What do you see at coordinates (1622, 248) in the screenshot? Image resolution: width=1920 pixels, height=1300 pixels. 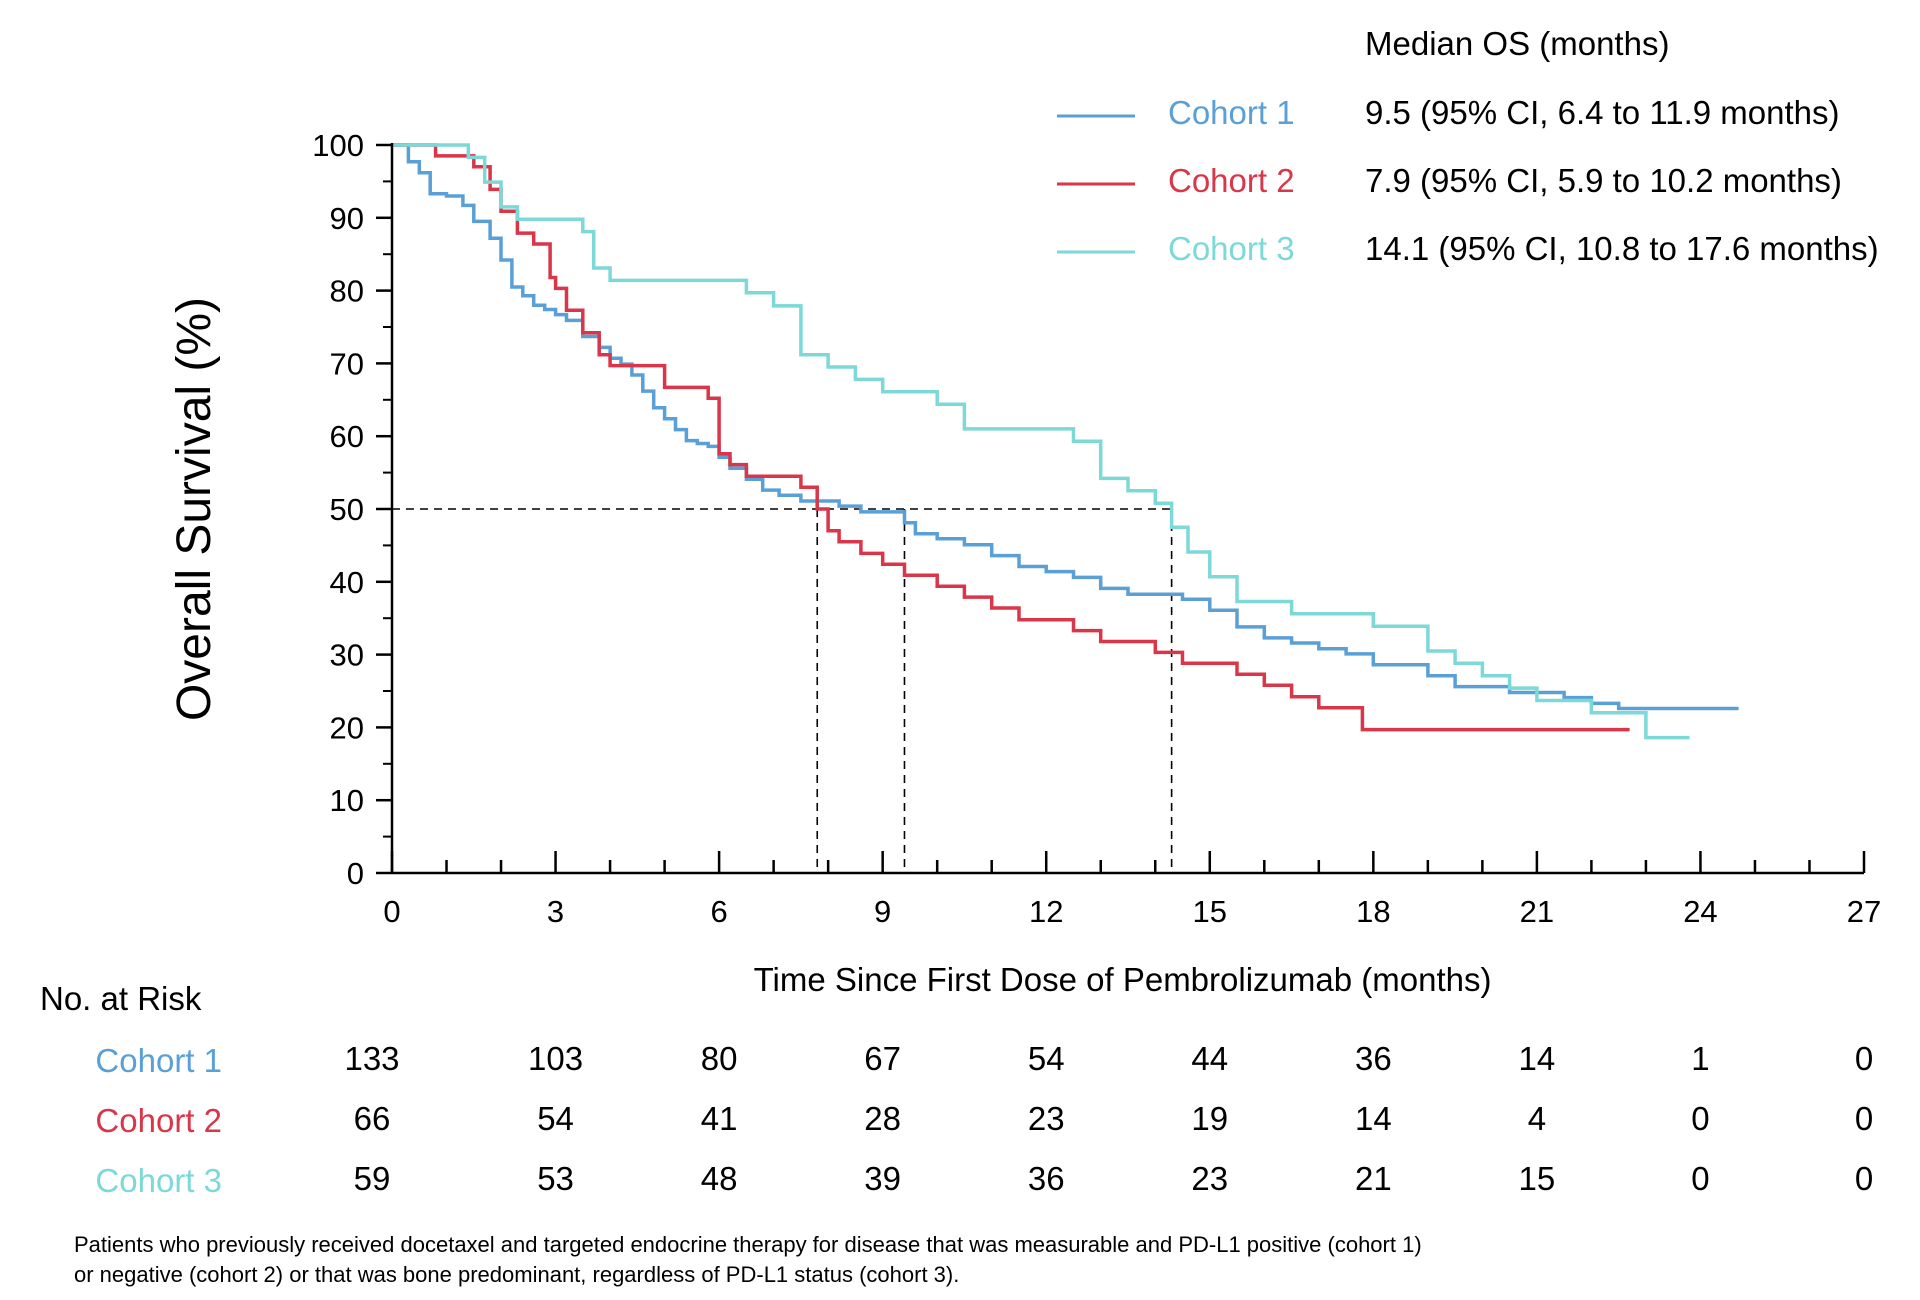 I see `legend-value-3: 14.1 (95% CI, 10.8 to 17.6 months)` at bounding box center [1622, 248].